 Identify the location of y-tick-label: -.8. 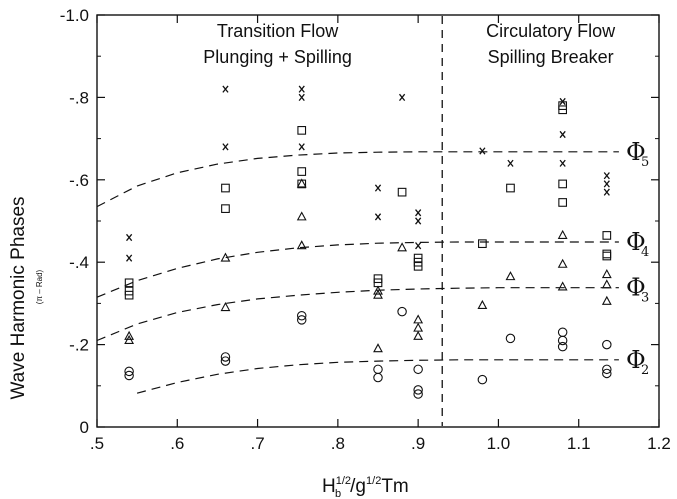
(79, 97).